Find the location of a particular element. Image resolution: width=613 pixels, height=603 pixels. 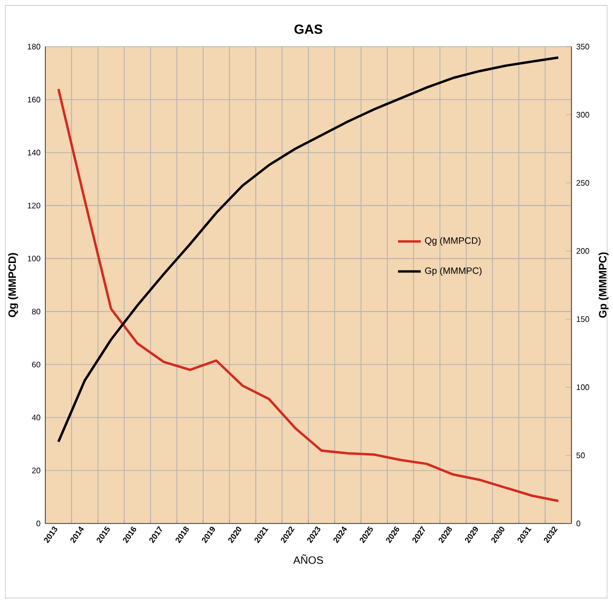

legend-label: Qg (MMPCD) is located at coordinates (452, 241).